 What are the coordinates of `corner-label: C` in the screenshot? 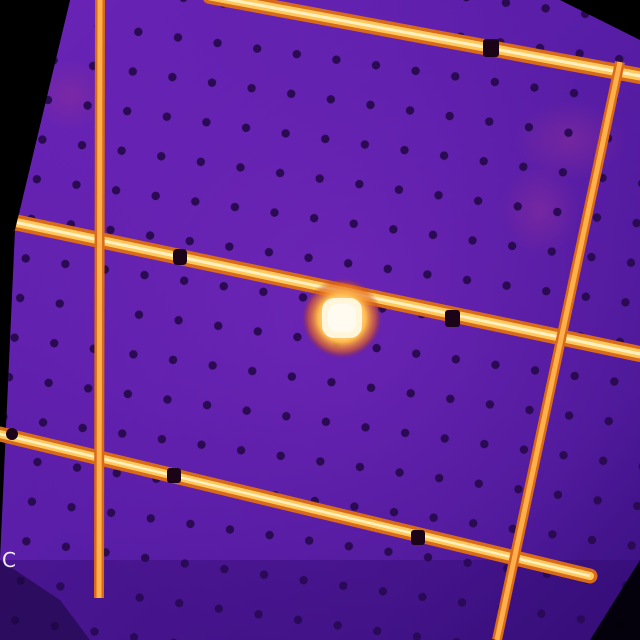 It's located at (9, 560).